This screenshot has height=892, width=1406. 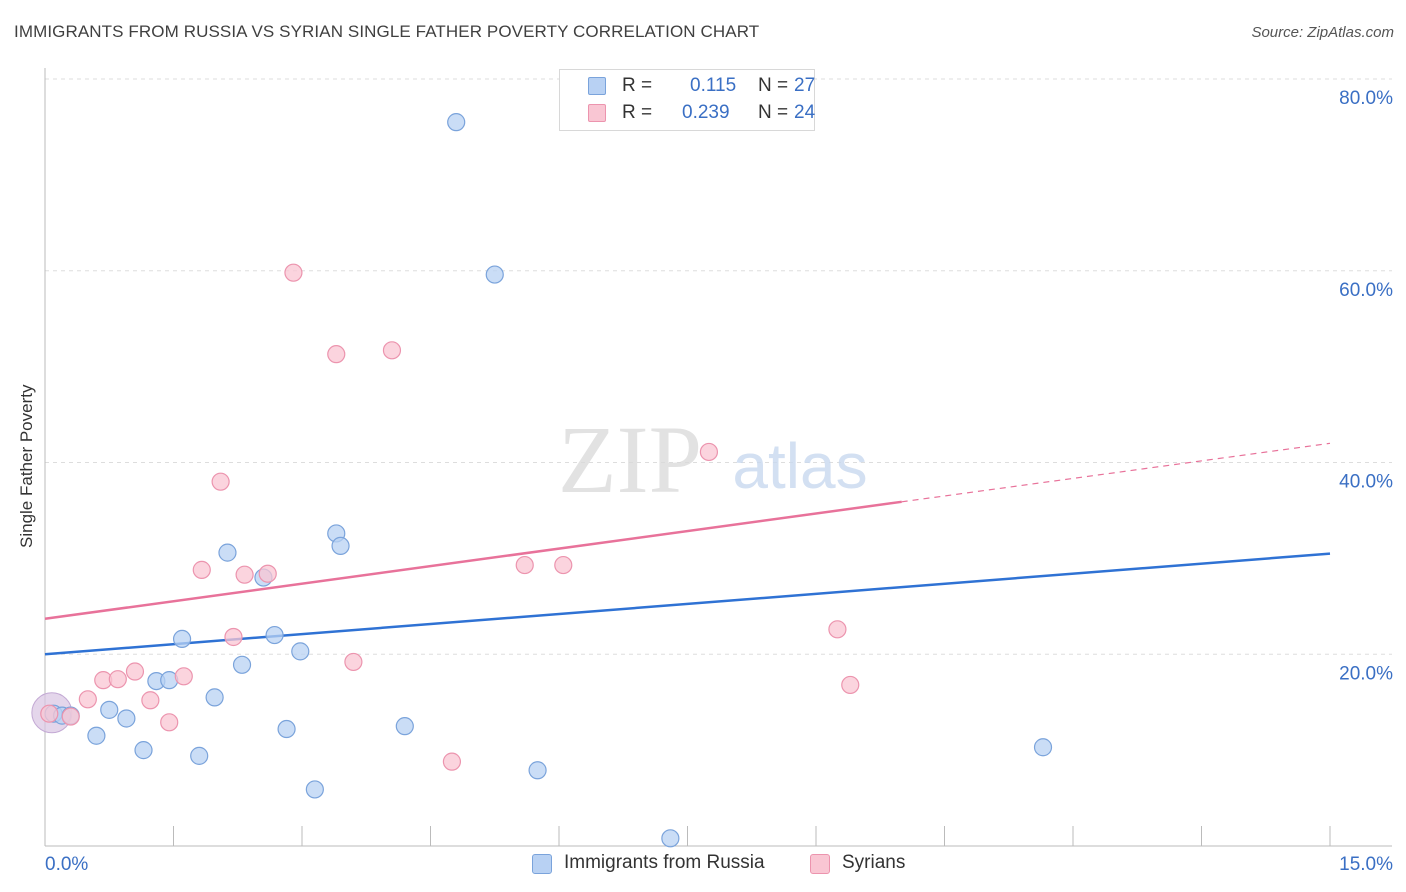 I want to click on trend-line-russia, so click(x=687, y=604).